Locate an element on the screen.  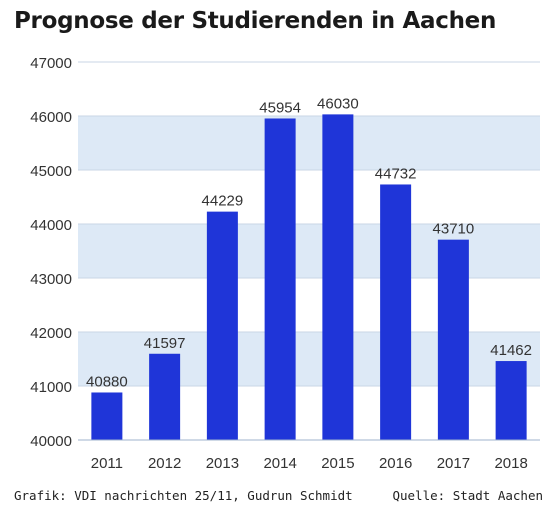
x-tick-label: 2015 is located at coordinates (337, 463).